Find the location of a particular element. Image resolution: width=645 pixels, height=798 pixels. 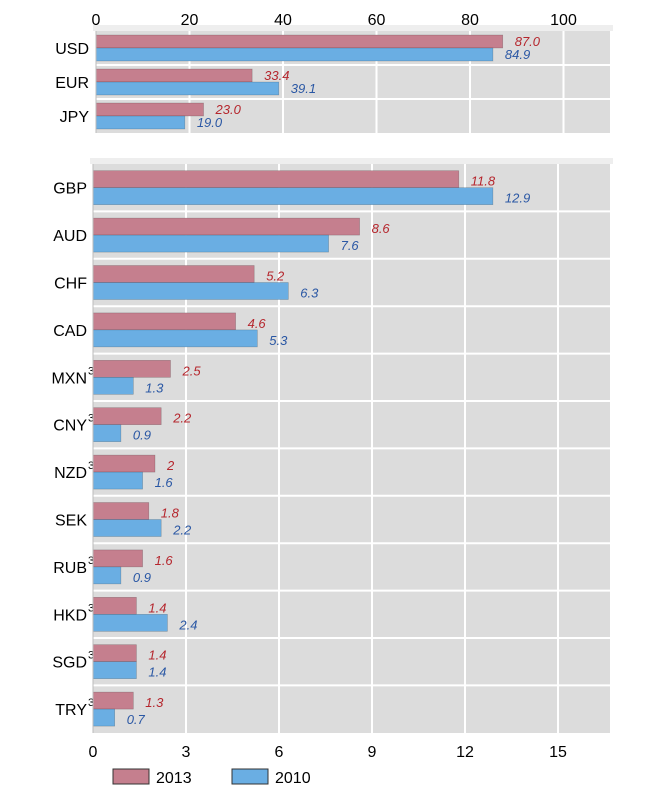

data-label-2010: 7.6 is located at coordinates (350, 245).